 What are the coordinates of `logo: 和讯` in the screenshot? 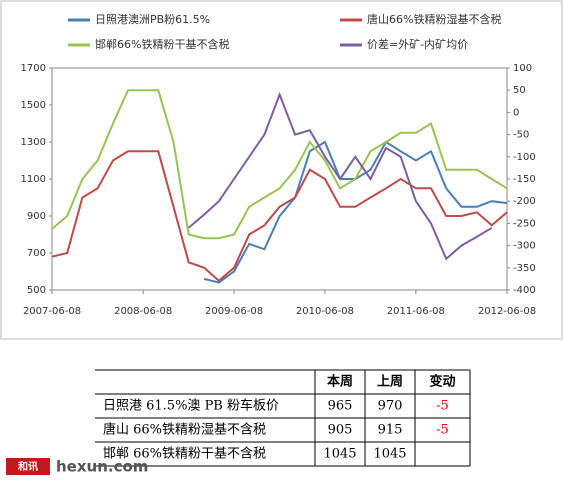 It's located at (27, 466).